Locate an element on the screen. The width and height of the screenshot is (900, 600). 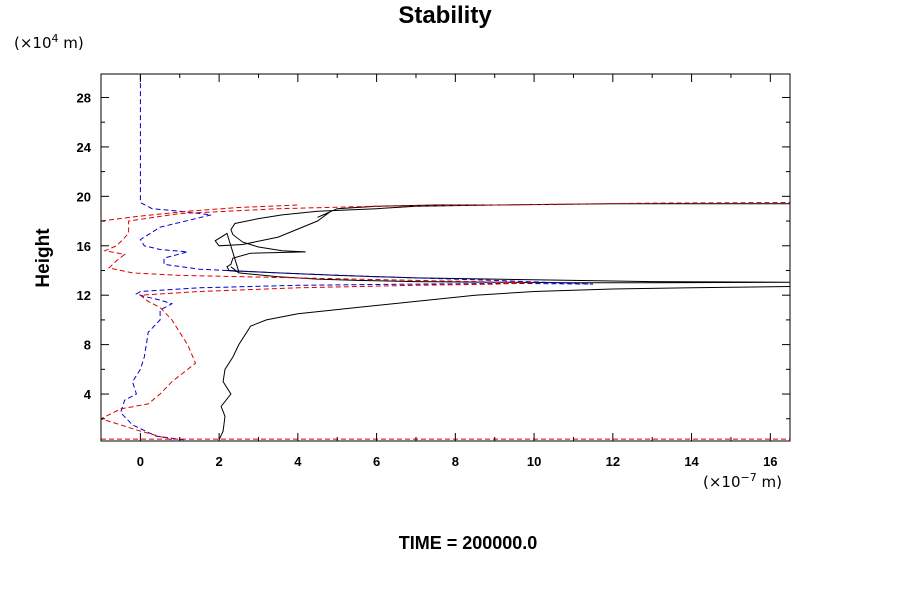
x-tick-label: 4 is located at coordinates (298, 461).